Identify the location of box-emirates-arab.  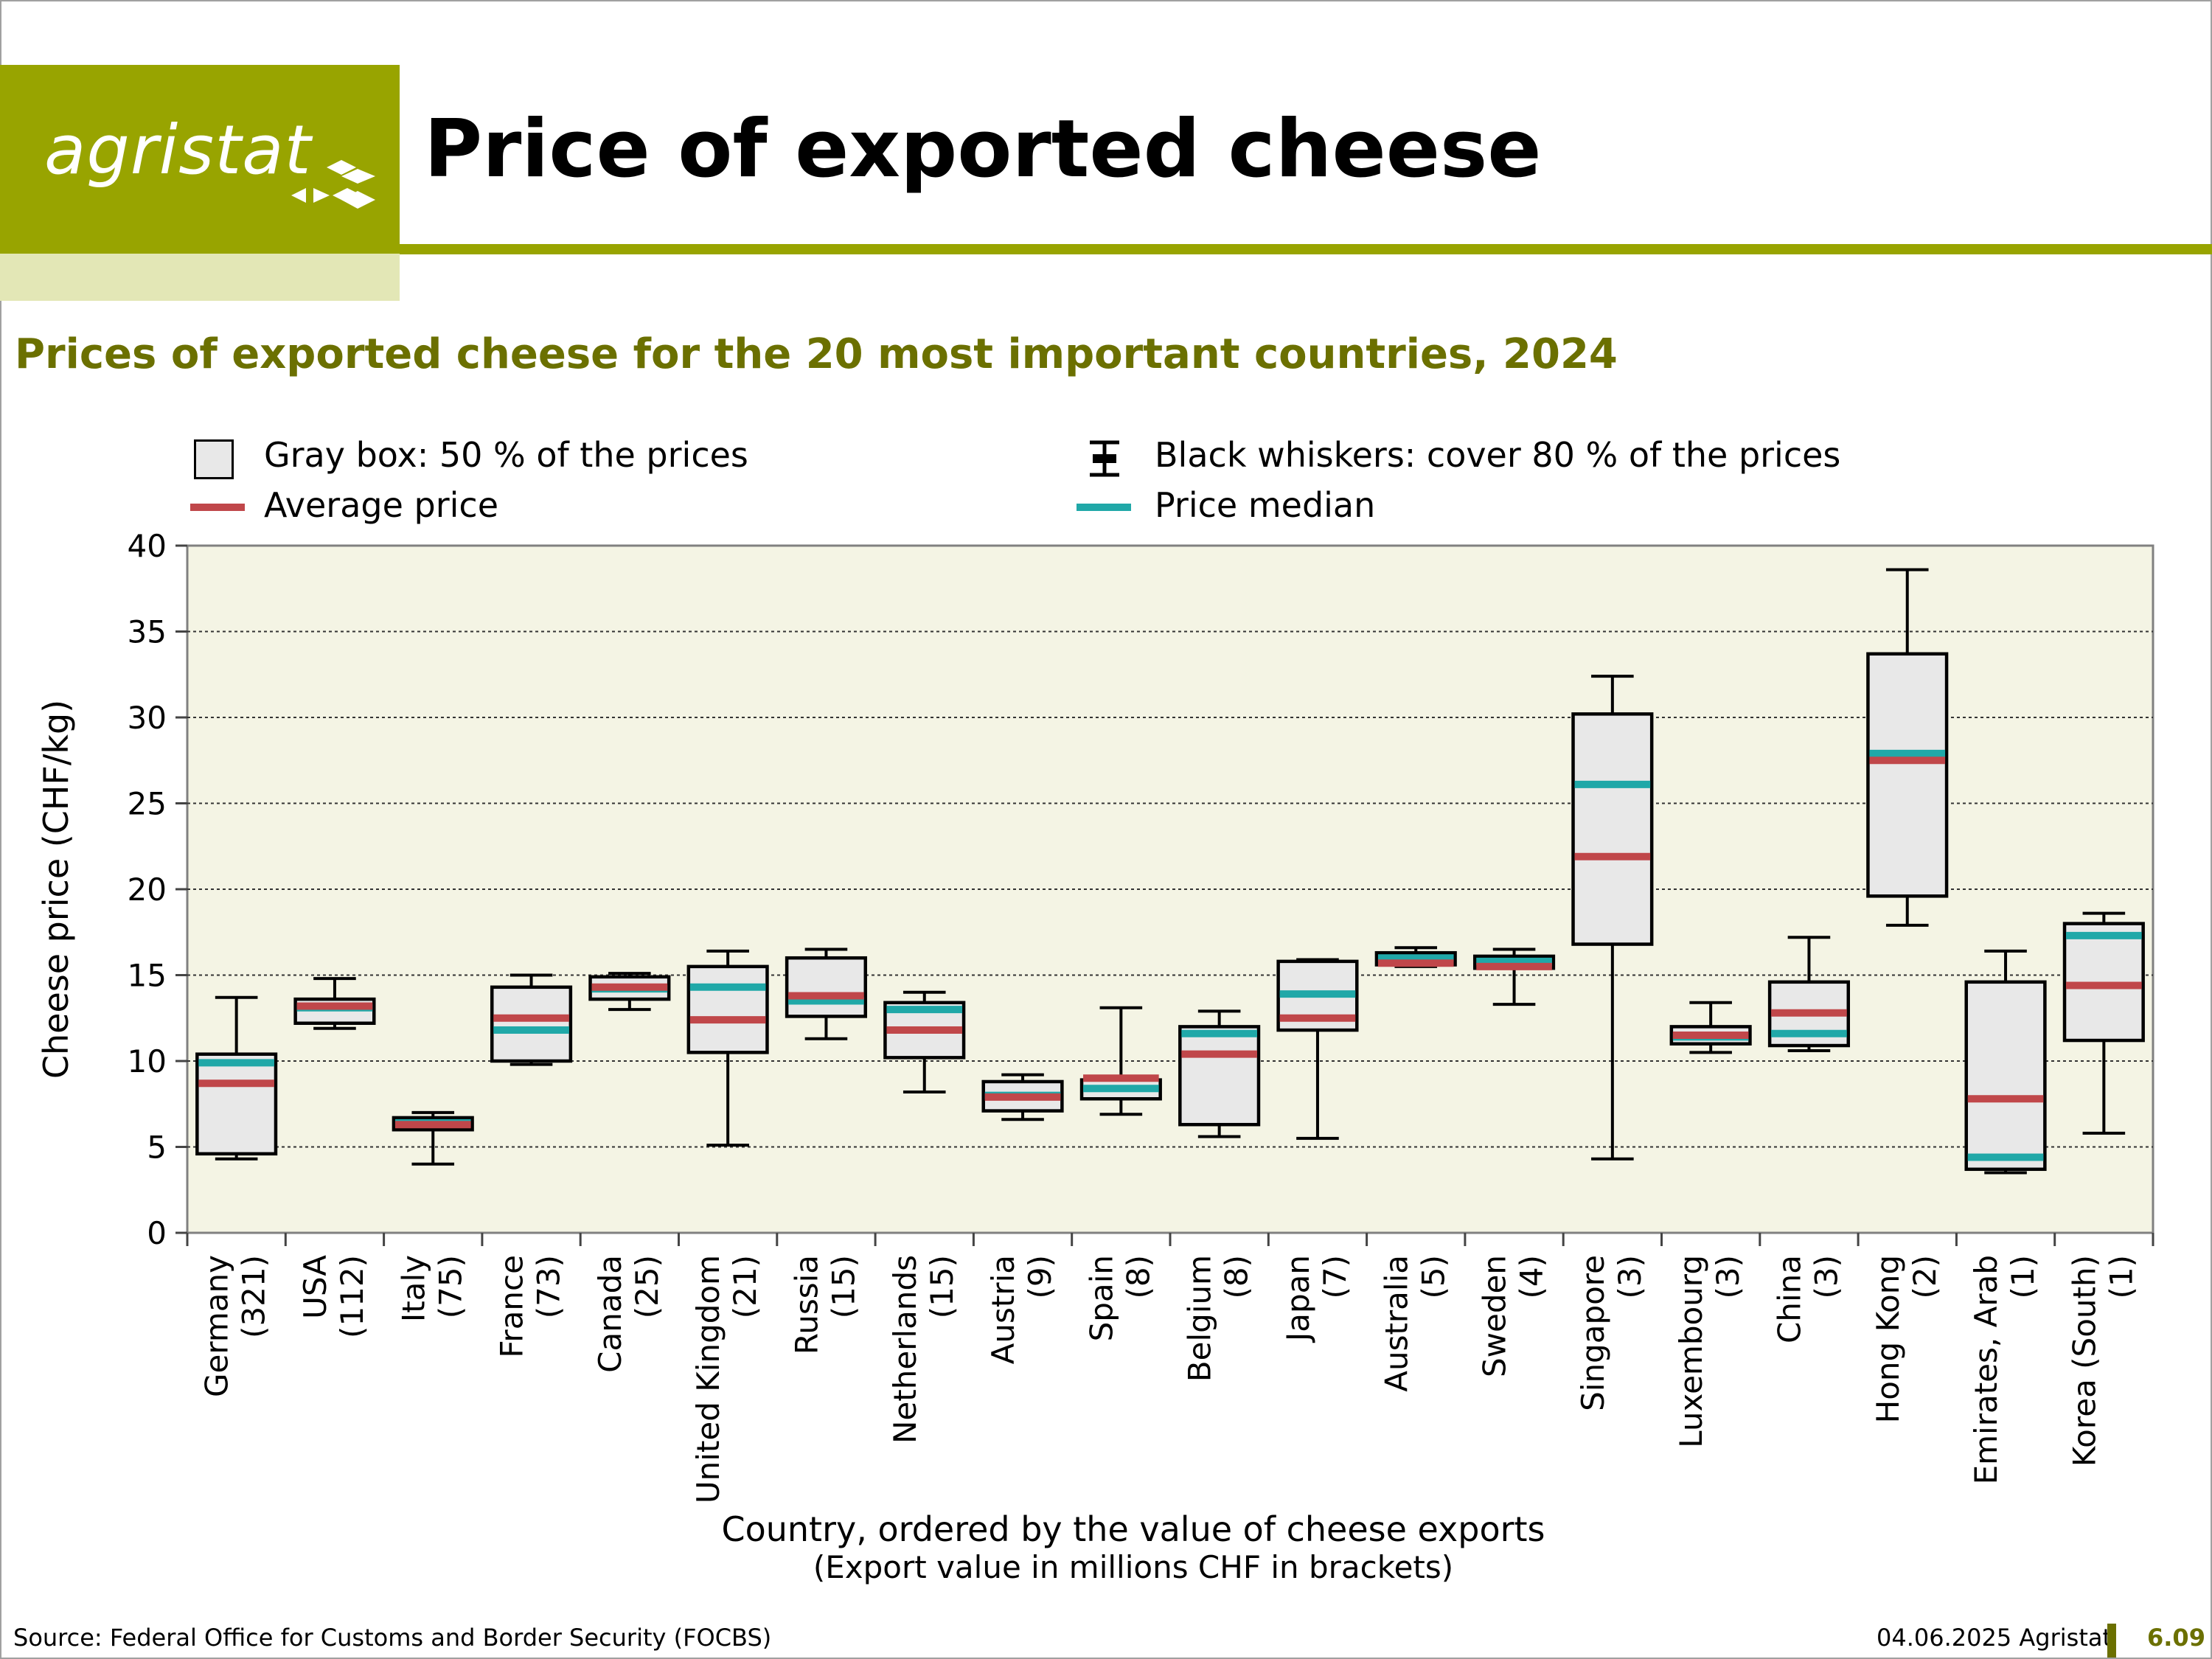
(2005, 1076).